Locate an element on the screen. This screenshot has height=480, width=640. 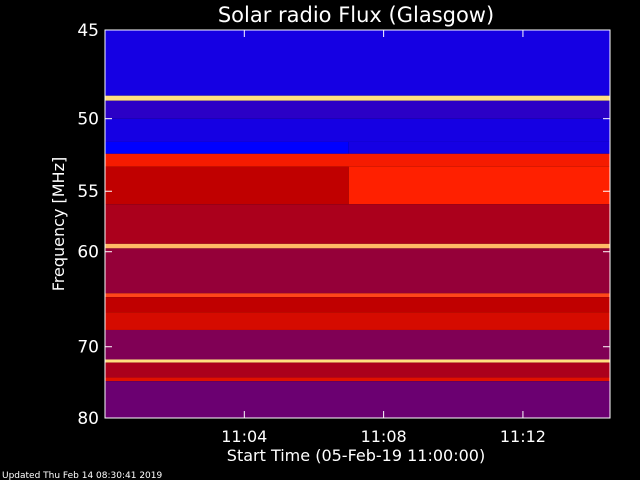
y-tick-label: 60 is located at coordinates (88, 253).